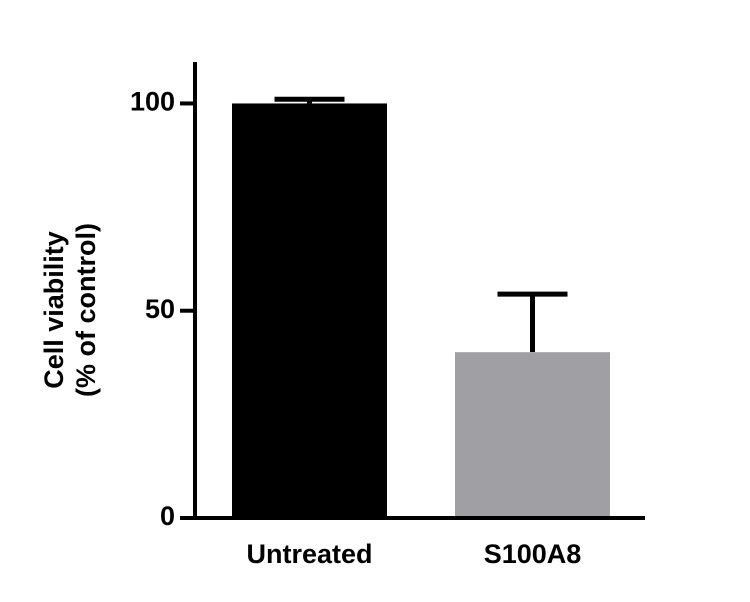  Describe the element at coordinates (167, 516) in the screenshot. I see `y-tick-label: 0` at that location.